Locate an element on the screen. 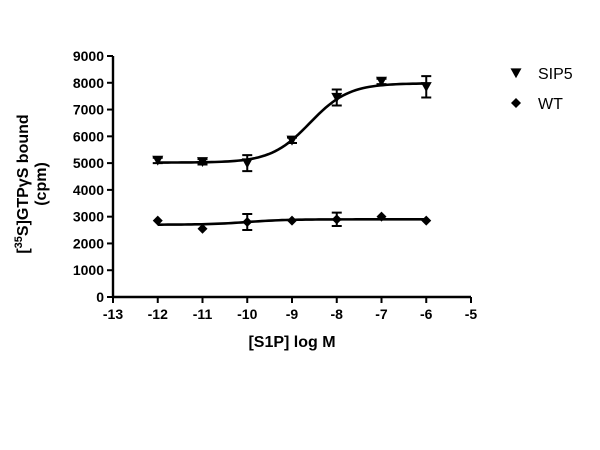 The height and width of the screenshot is (450, 600). fit-curve-sip5 is located at coordinates (292, 123).